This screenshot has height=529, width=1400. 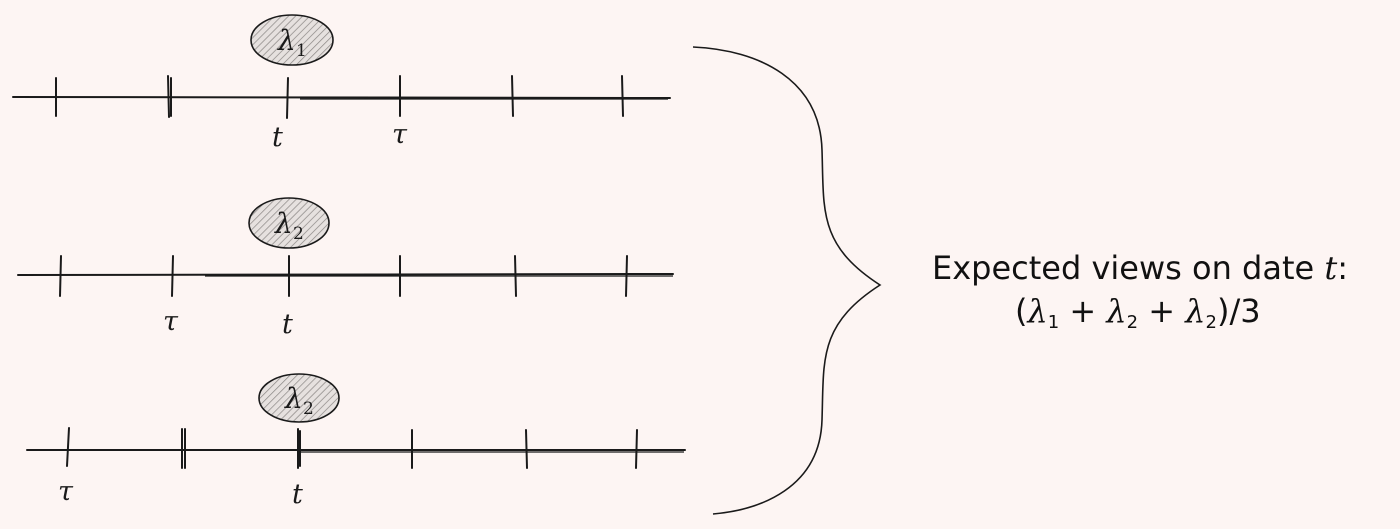 I want to click on timeline-3-rate-badge: λ 2, so click(x=299, y=398).